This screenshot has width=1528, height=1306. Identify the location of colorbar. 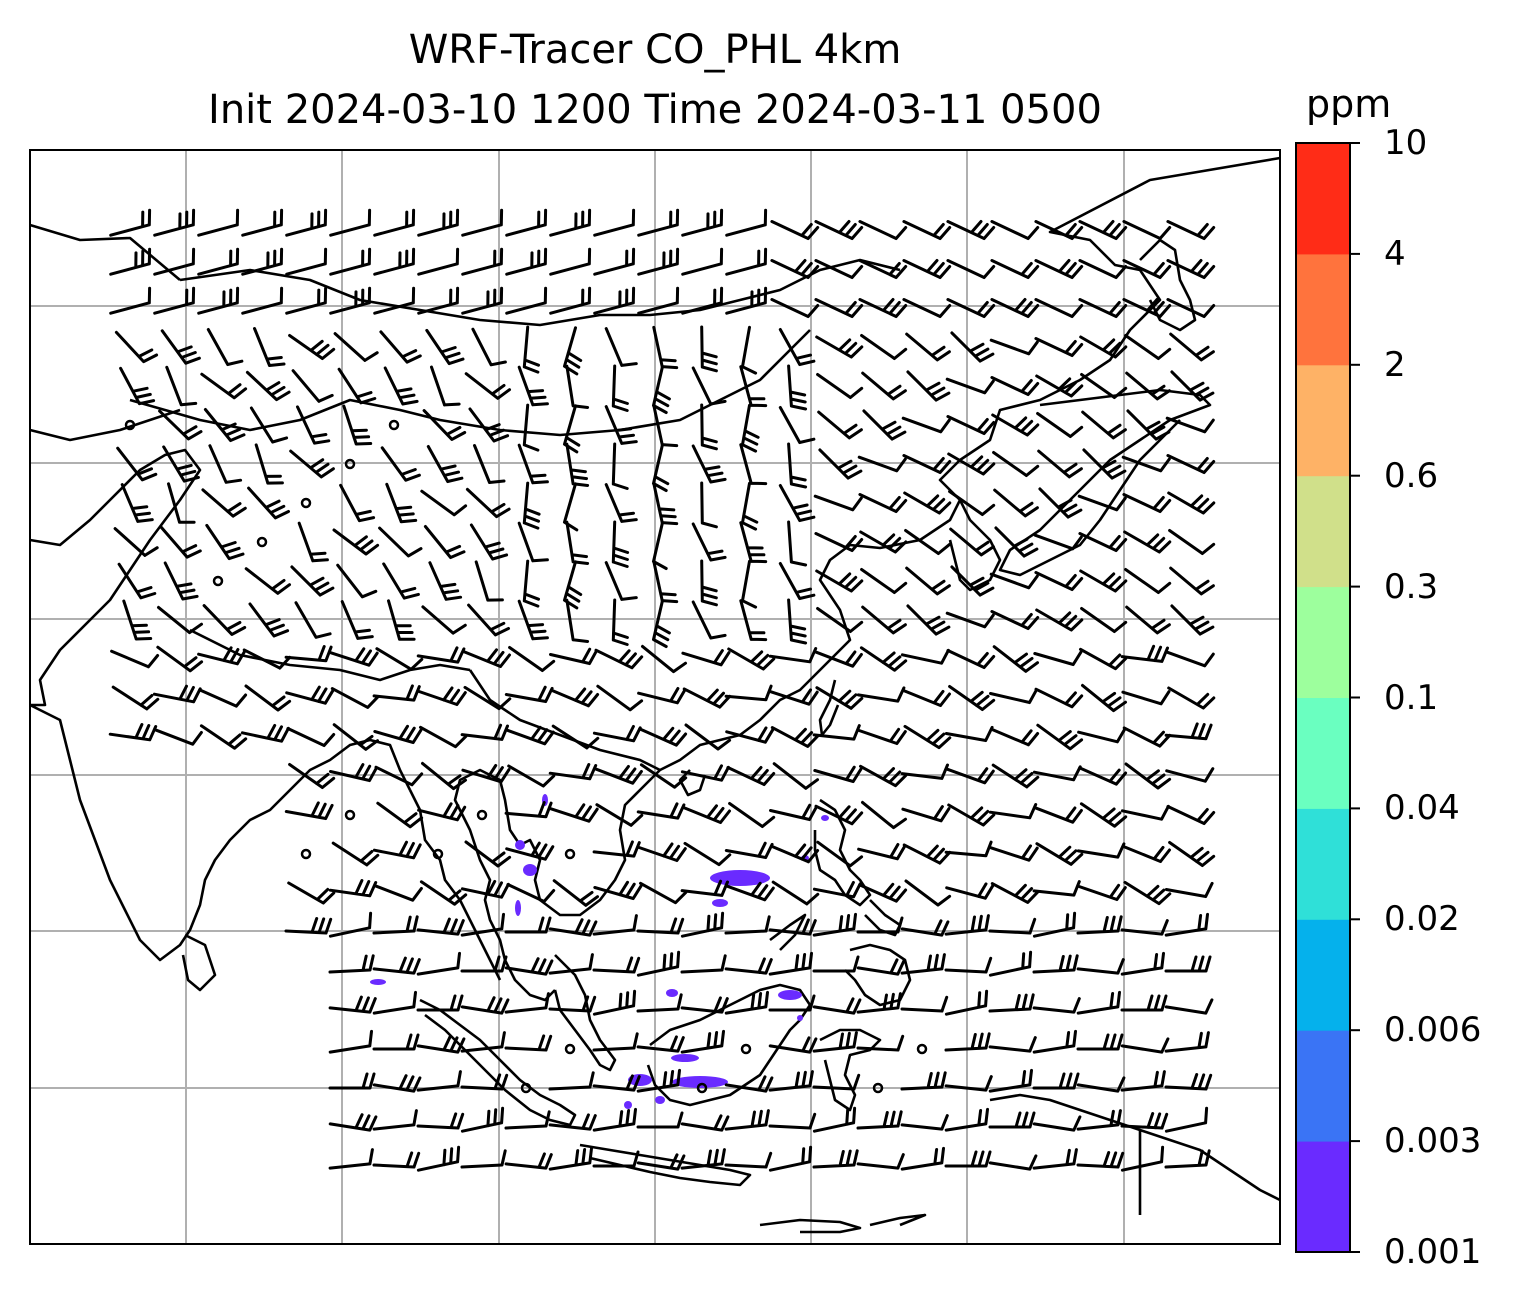
(1327, 697).